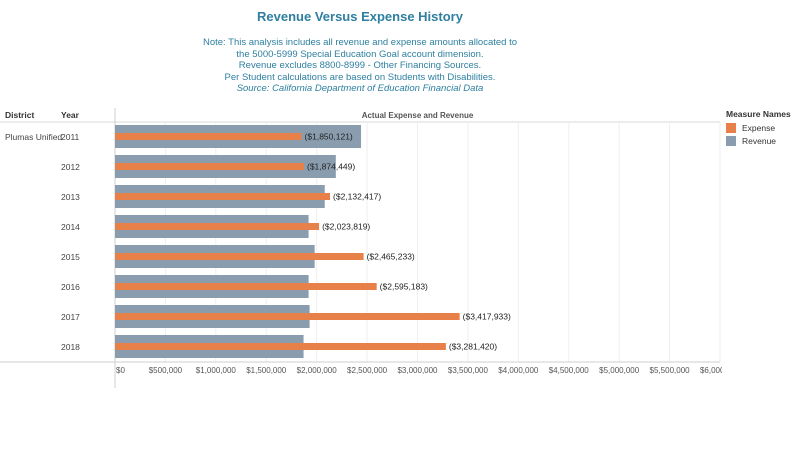  Describe the element at coordinates (731, 128) in the screenshot. I see `legend-swatch-expense` at that location.